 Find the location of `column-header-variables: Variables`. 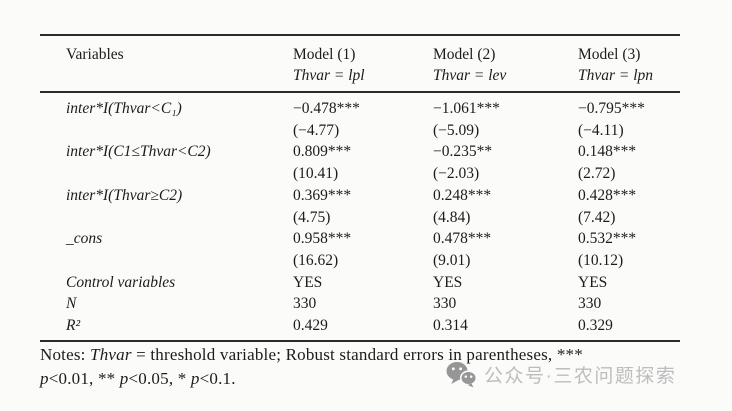

column-header-variables: Variables is located at coordinates (95, 54).